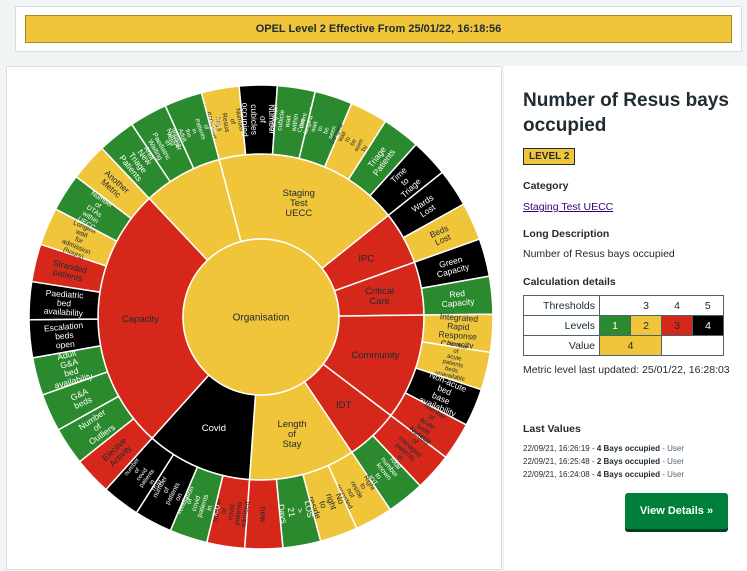 This screenshot has height=571, width=747. I want to click on levels-label: Levels, so click(561, 325).